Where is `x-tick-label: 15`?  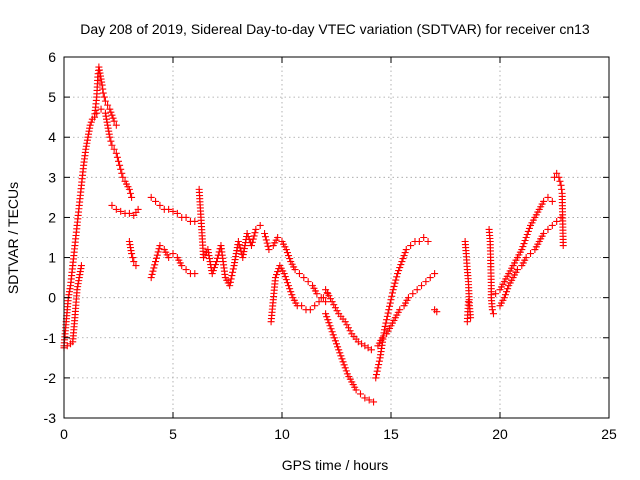
x-tick-label: 15 is located at coordinates (391, 434).